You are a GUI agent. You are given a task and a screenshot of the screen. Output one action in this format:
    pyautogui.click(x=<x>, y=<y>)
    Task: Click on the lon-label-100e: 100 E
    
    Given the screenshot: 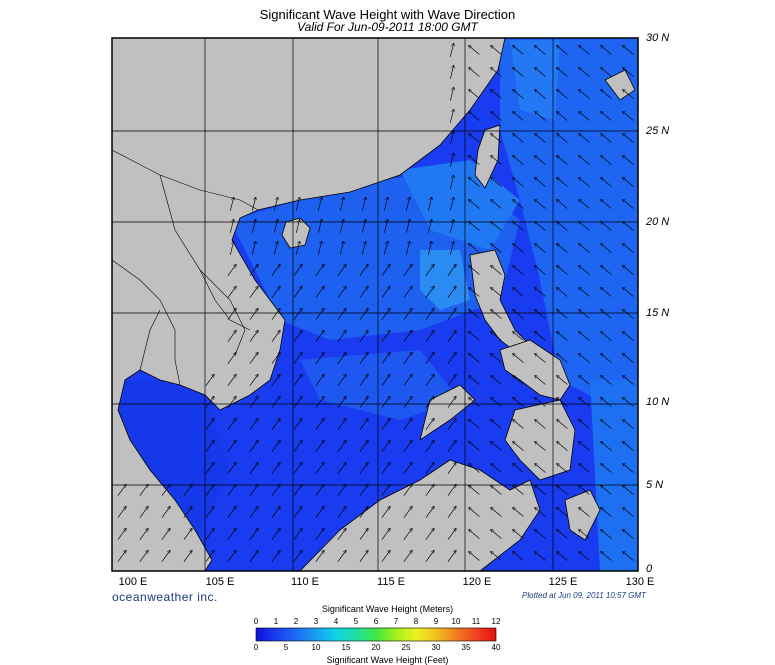 What is the action you would take?
    pyautogui.click(x=133, y=582)
    